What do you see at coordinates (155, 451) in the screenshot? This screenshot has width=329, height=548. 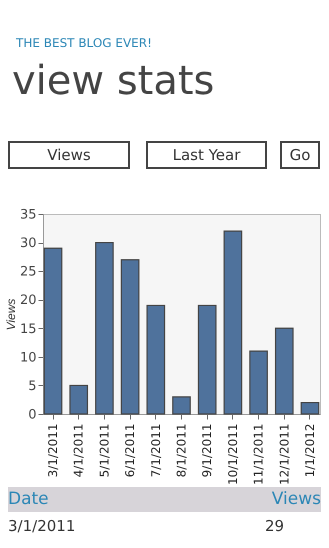 I see `x-tick-label: 7/1/2011` at bounding box center [155, 451].